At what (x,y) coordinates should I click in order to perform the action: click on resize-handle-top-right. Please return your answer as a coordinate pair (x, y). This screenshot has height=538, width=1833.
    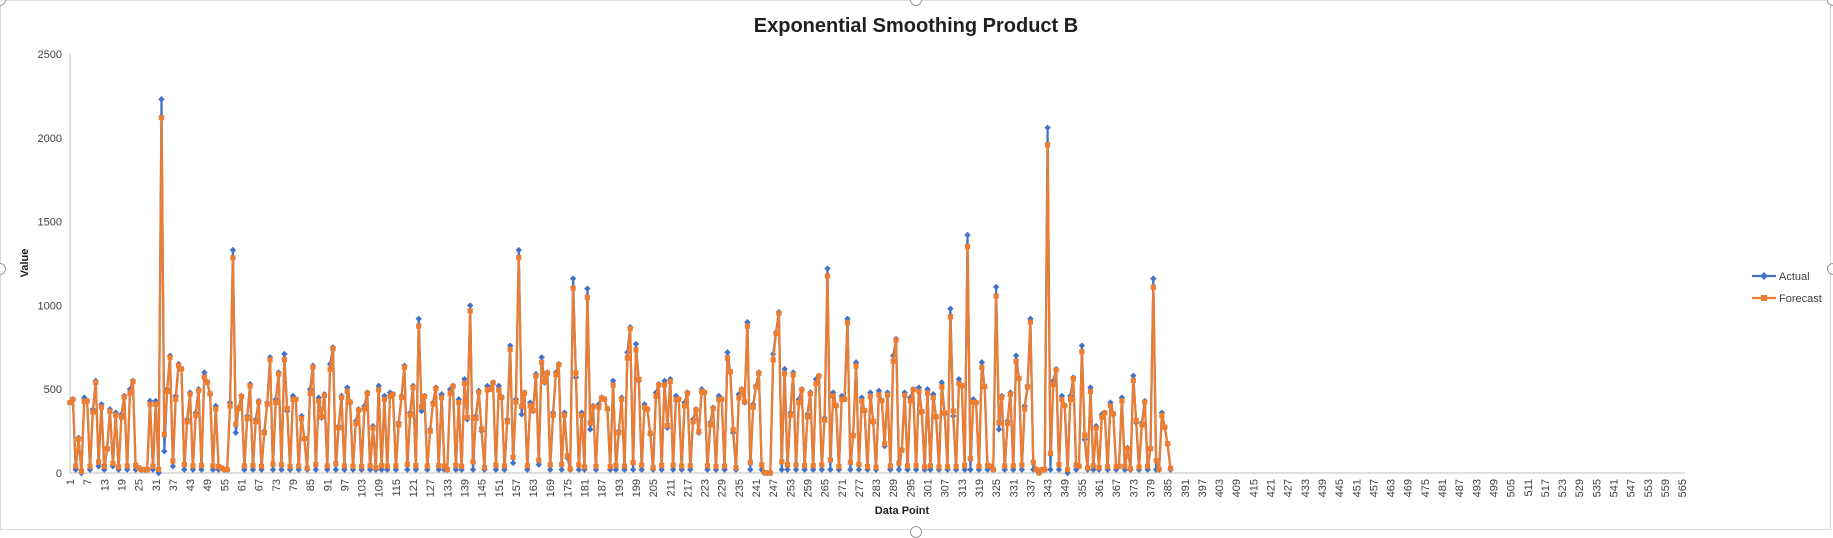
    Looking at the image, I should click on (1830, 3).